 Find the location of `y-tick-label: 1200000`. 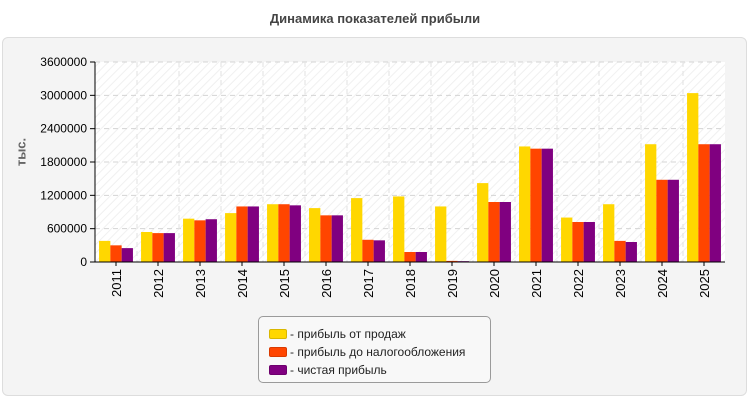

y-tick-label: 1200000 is located at coordinates (63, 195).